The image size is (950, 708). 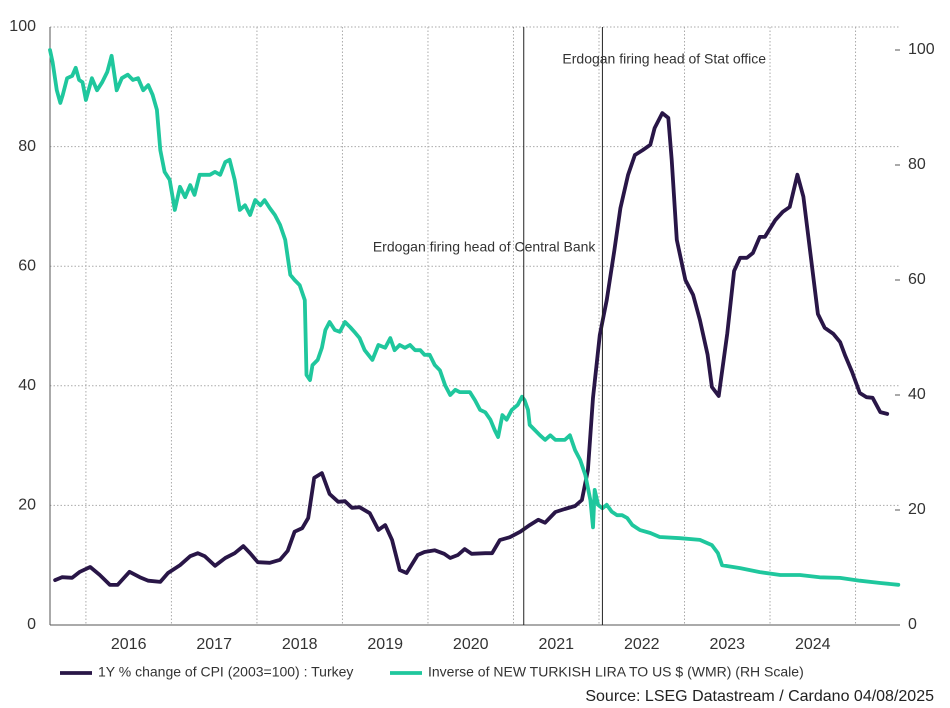 What do you see at coordinates (813, 644) in the screenshot?
I see `x-tick-label: 2024` at bounding box center [813, 644].